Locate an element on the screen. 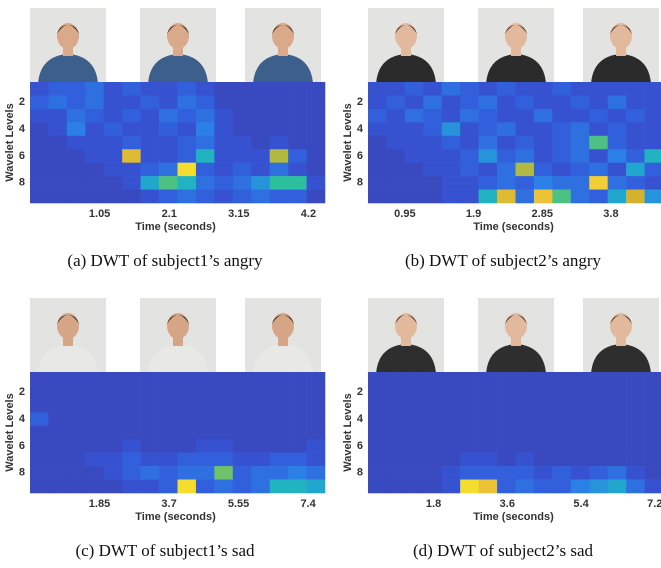  photo-person-body is located at coordinates (621, 359).